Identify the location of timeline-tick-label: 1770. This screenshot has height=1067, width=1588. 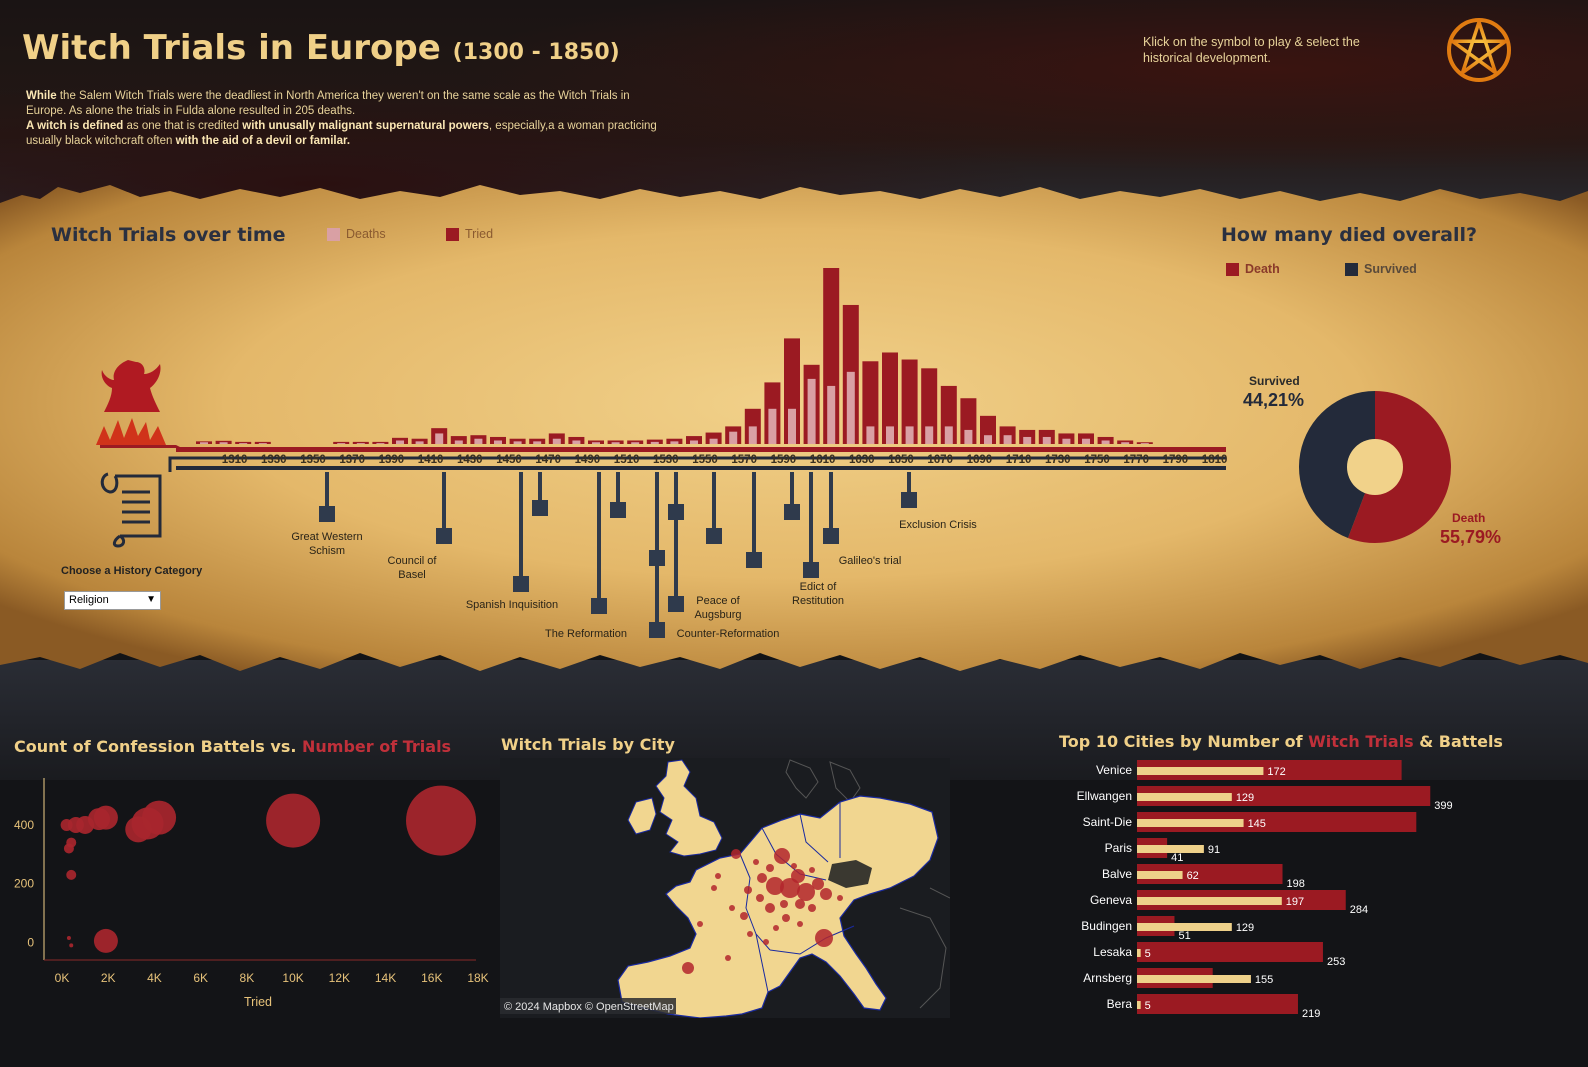
(1136, 460).